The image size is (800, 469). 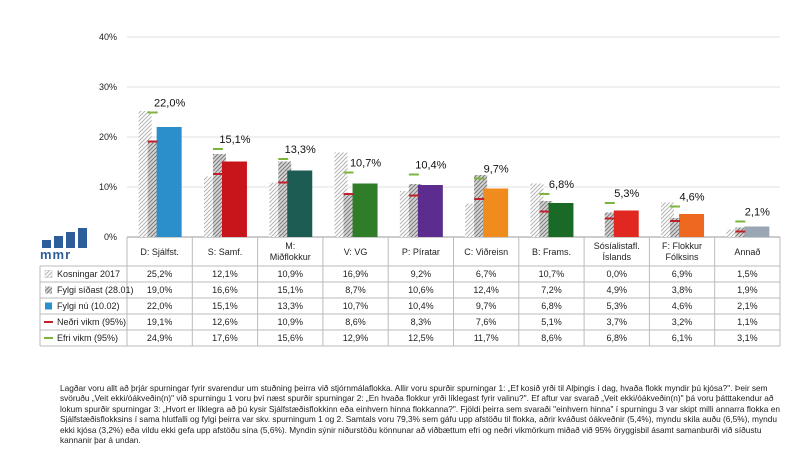 What do you see at coordinates (290, 246) in the screenshot?
I see `category-label: M:` at bounding box center [290, 246].